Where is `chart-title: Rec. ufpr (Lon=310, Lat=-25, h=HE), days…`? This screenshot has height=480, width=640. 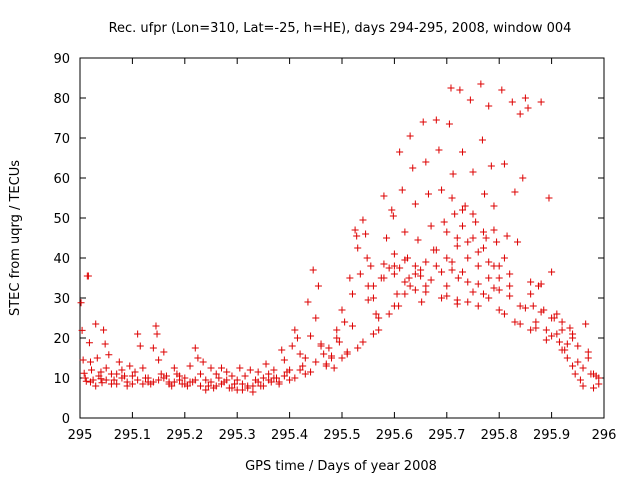 chart-title: Rec. ufpr (Lon=310, Lat=-25, h=HE), days… is located at coordinates (340, 28).